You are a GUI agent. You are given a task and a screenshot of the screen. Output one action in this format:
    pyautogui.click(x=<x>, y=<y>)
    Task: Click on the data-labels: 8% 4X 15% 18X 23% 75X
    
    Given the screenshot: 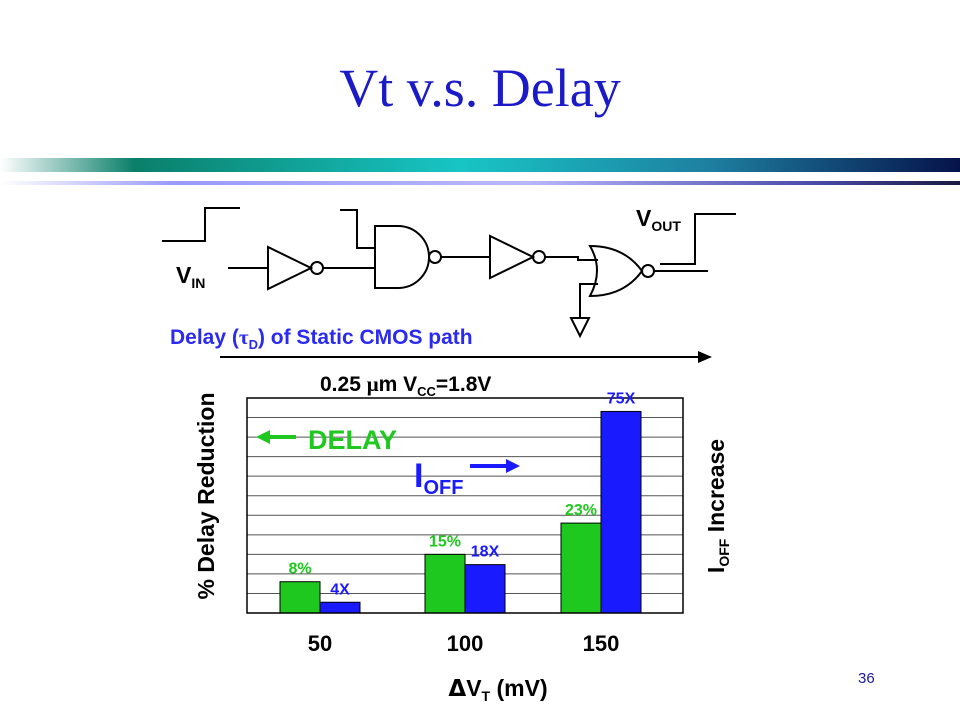 What is the action you would take?
    pyautogui.click(x=461, y=494)
    